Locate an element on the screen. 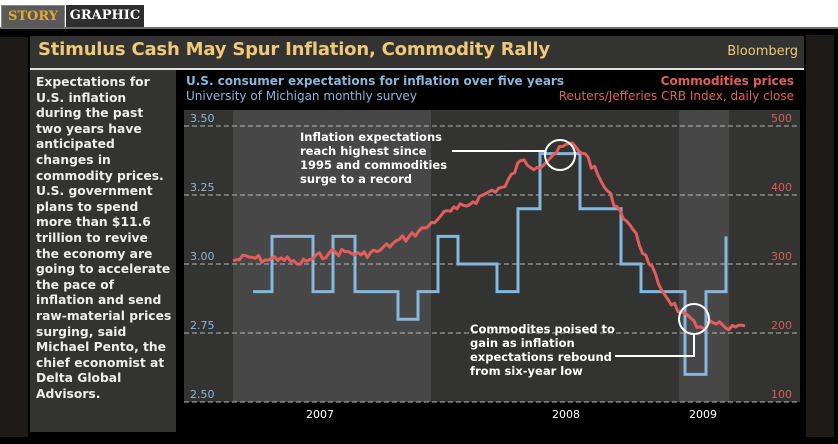  brand-logo: Bloomberg is located at coordinates (762, 51).